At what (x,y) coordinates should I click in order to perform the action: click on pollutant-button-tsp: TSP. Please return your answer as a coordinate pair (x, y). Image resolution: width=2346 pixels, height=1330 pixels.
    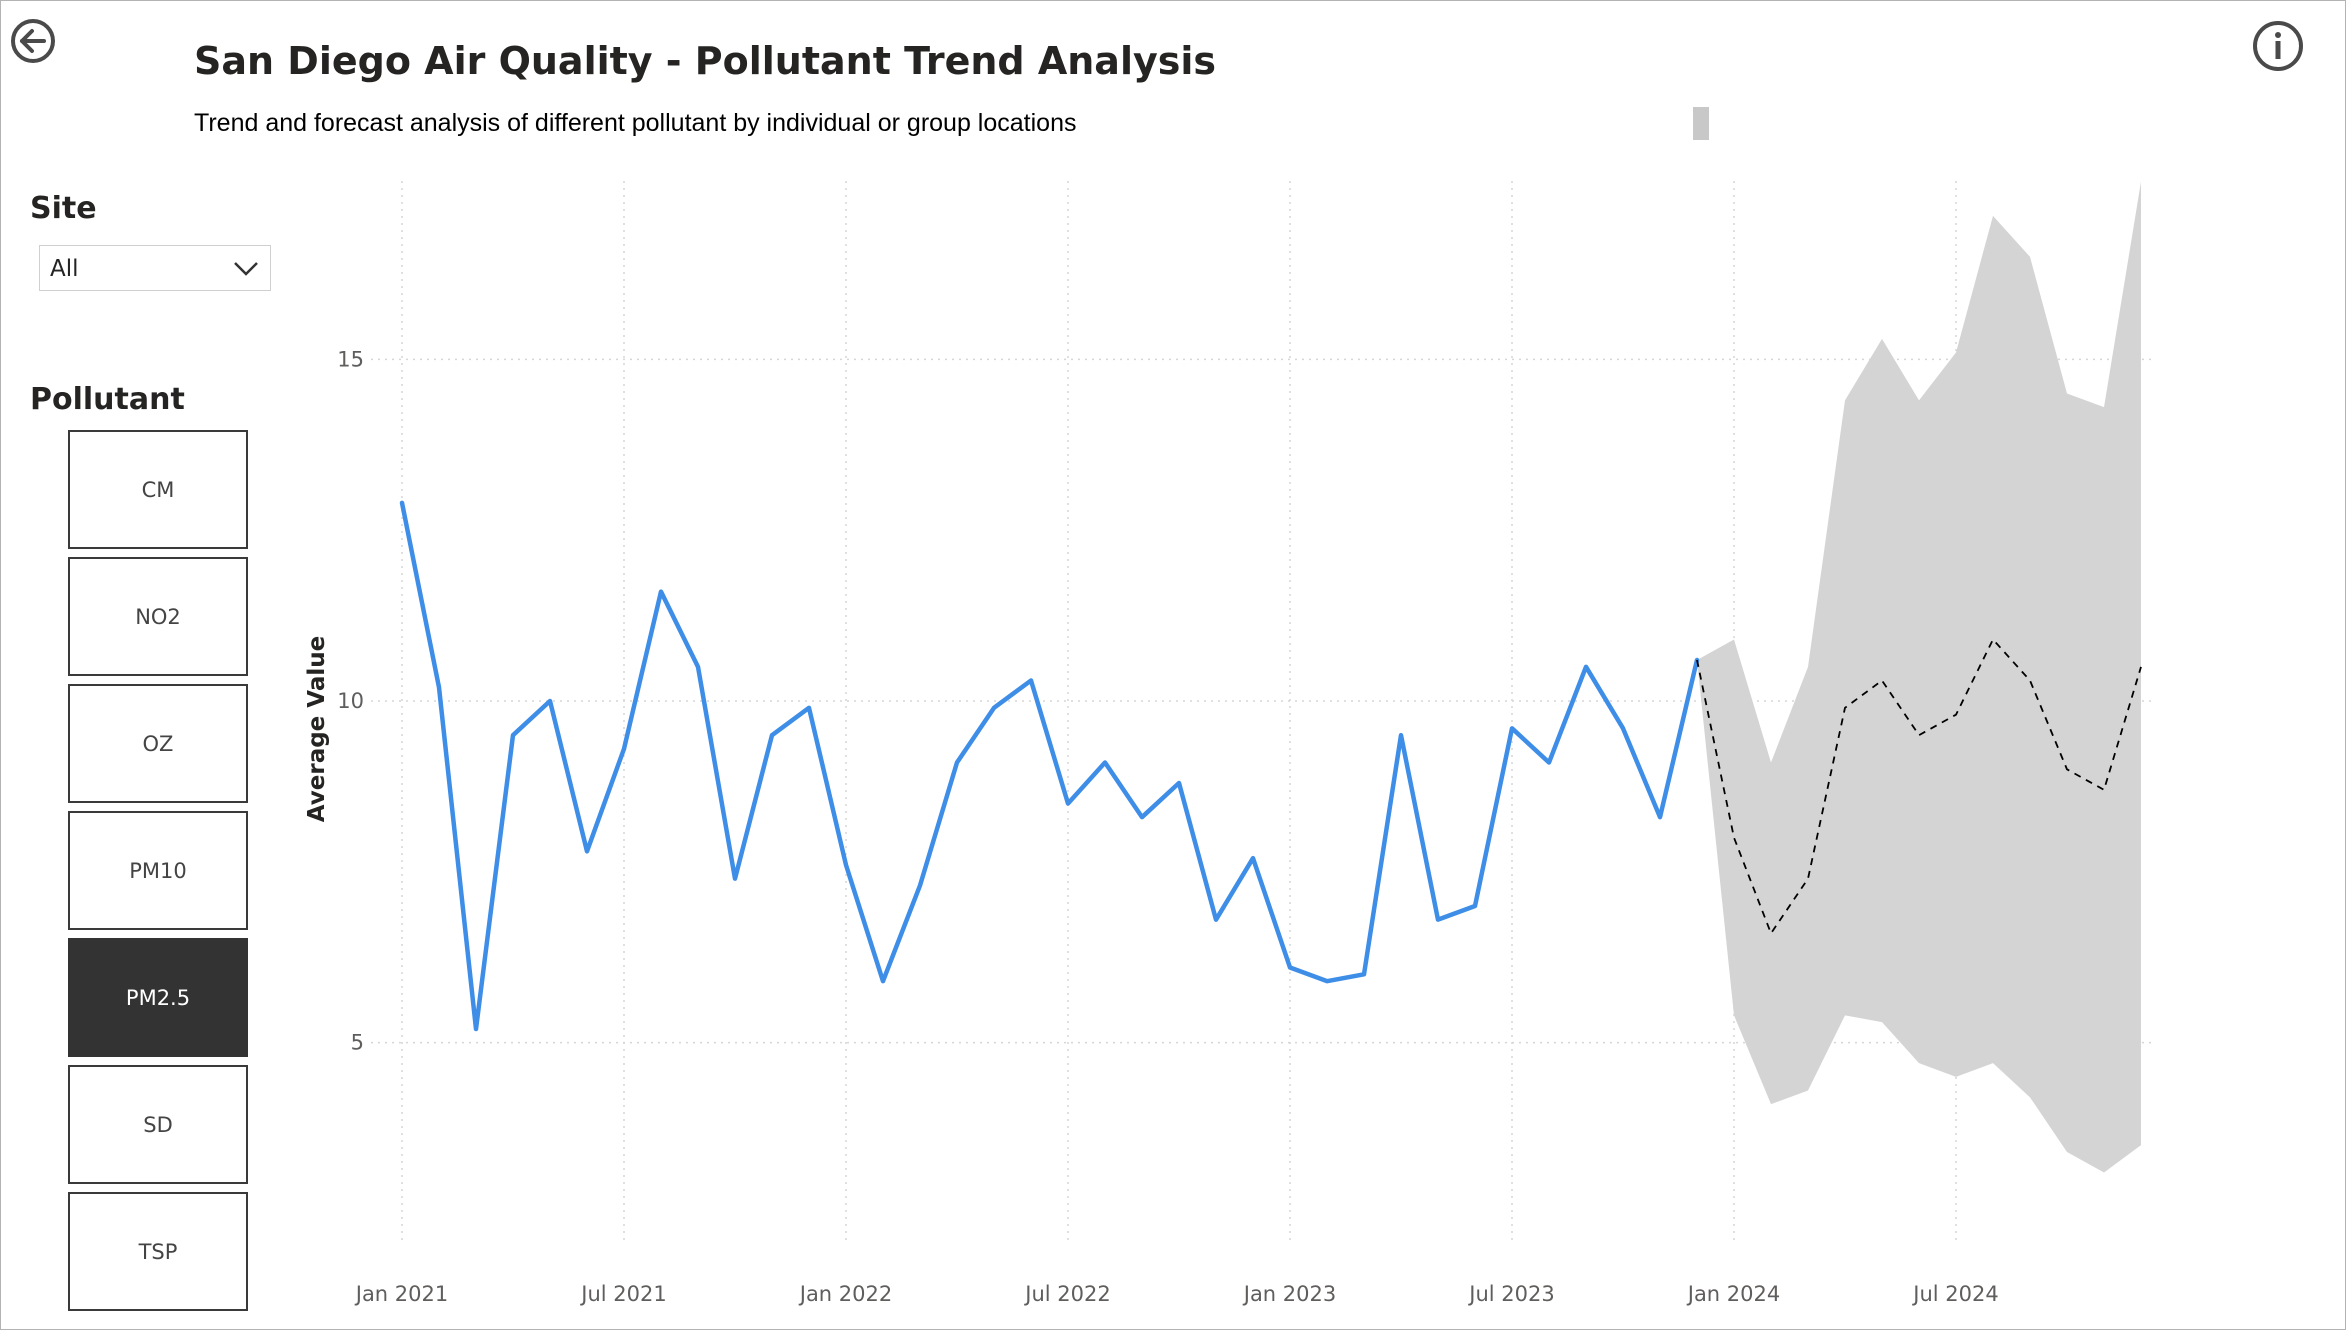
    Looking at the image, I should click on (158, 1251).